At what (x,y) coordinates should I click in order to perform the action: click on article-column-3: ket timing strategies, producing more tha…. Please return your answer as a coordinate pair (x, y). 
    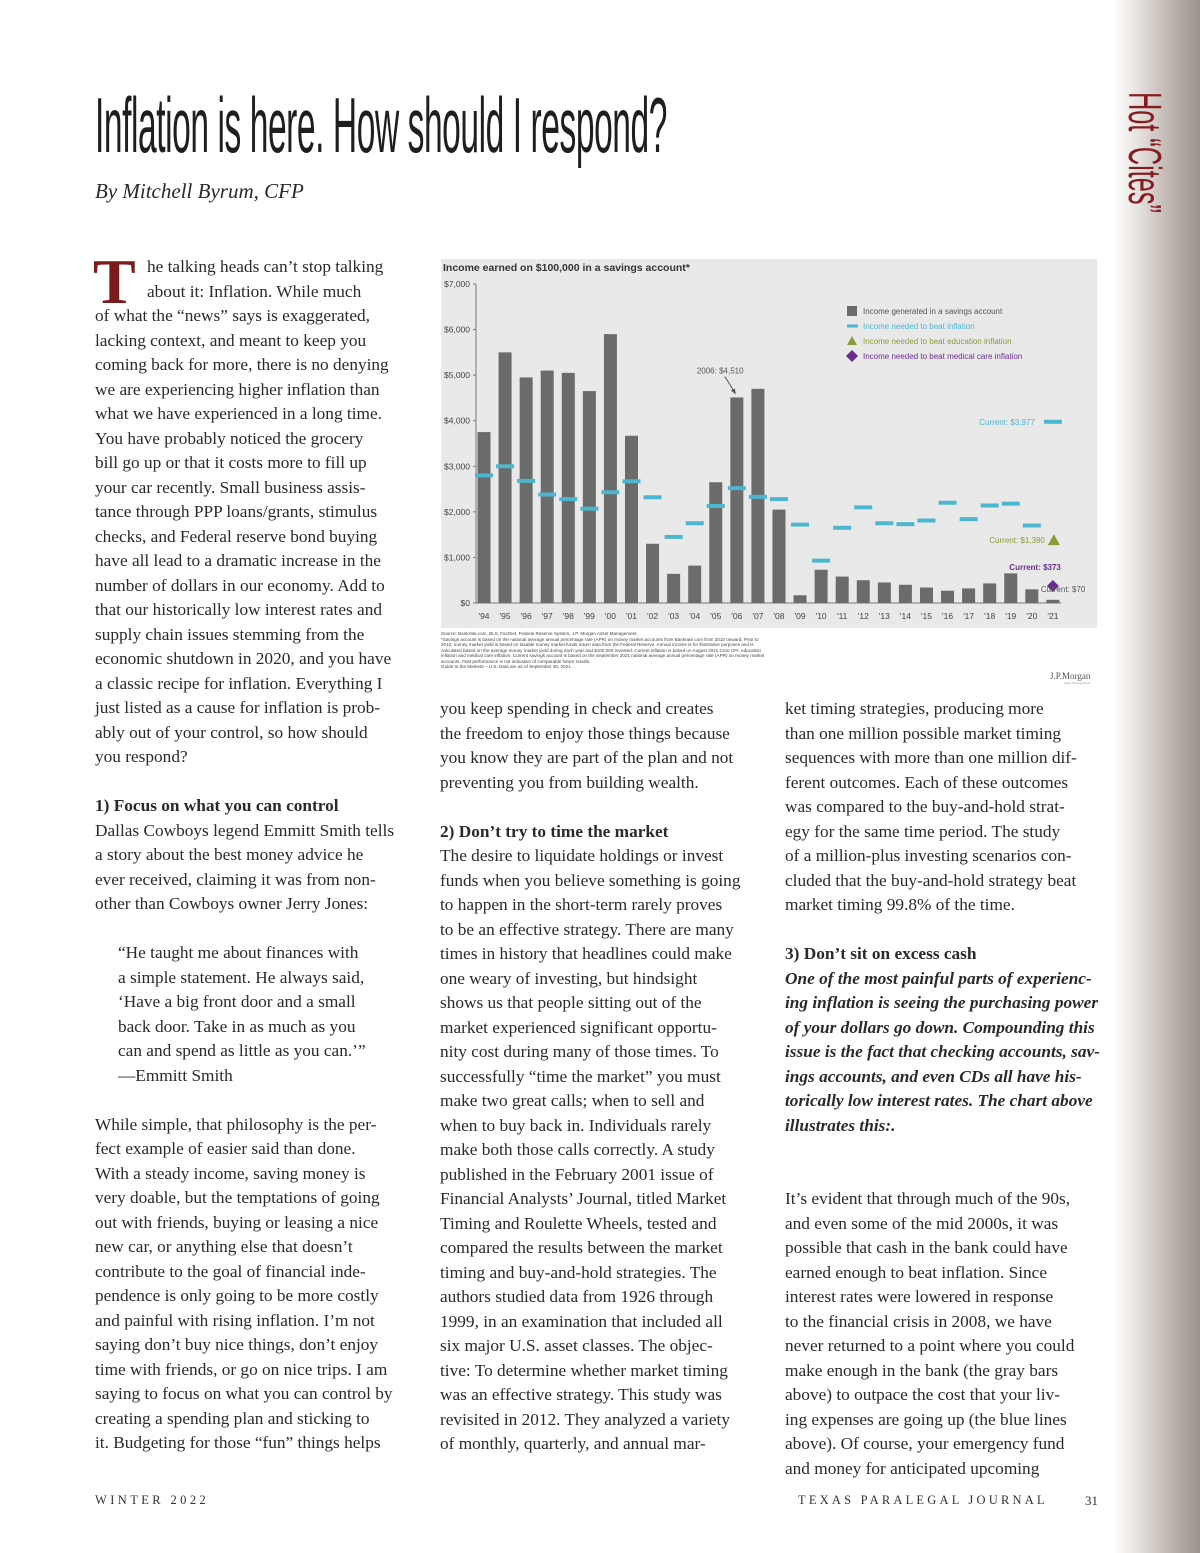
    Looking at the image, I should click on (950, 1089).